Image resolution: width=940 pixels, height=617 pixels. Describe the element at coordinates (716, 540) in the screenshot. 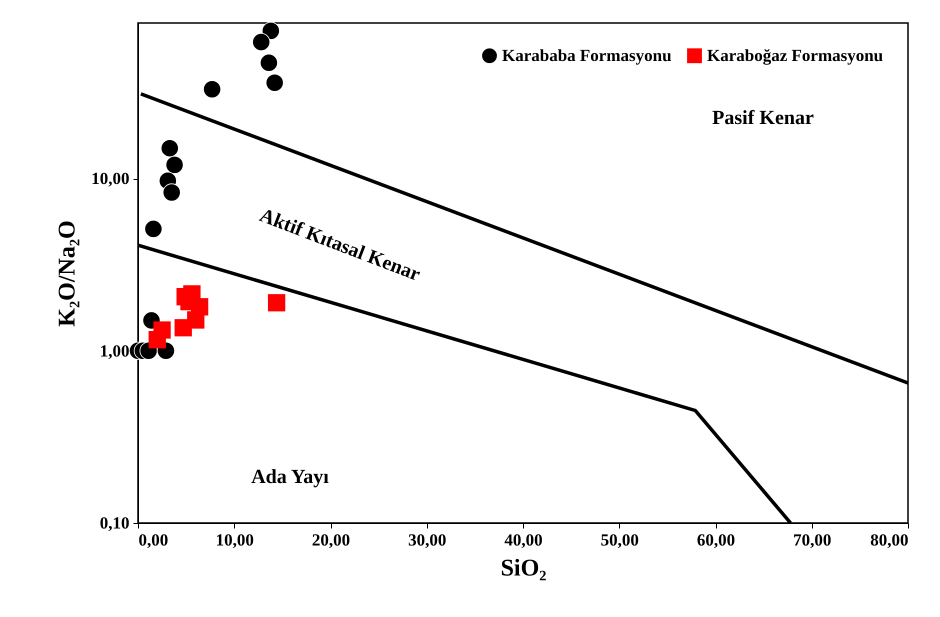

I see `x-tick-label: 60,00` at that location.